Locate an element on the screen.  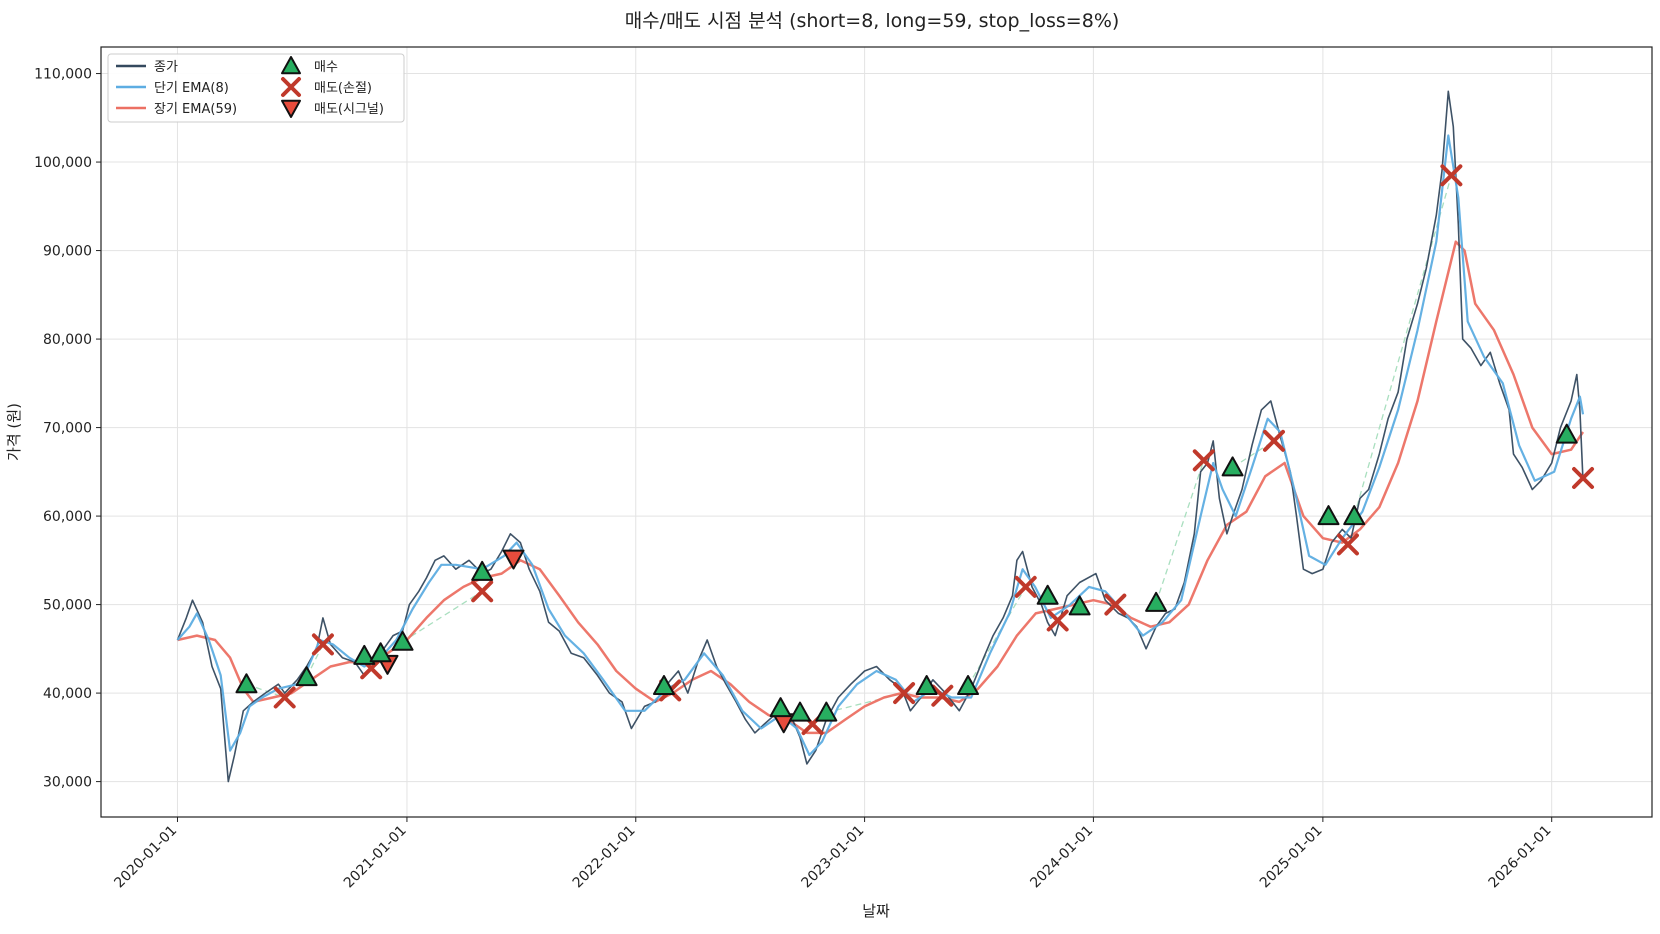
y-tick-label: 40,000 is located at coordinates (67, 694).